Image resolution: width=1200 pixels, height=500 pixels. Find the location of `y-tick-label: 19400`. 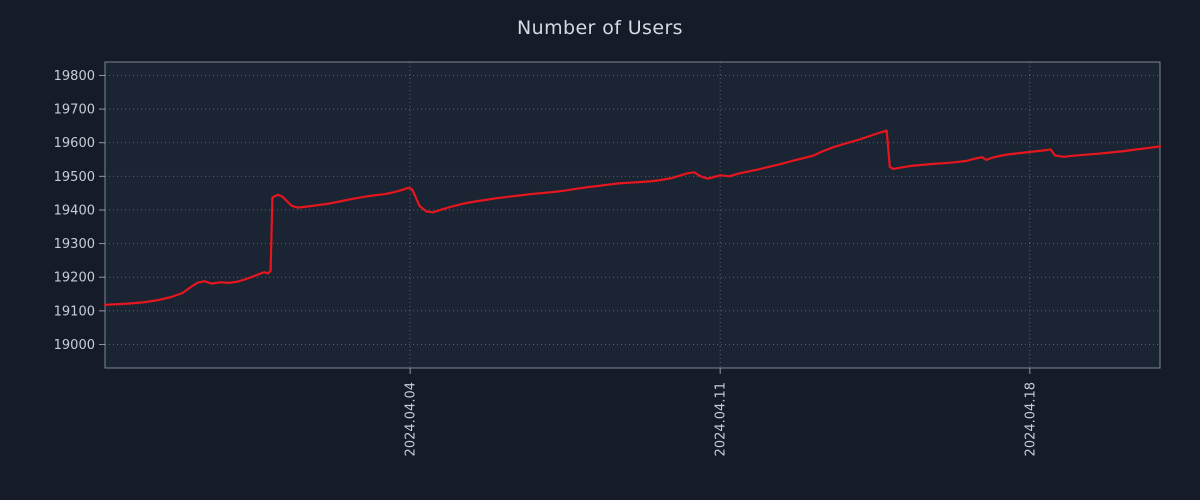

y-tick-label: 19400 is located at coordinates (74, 210).